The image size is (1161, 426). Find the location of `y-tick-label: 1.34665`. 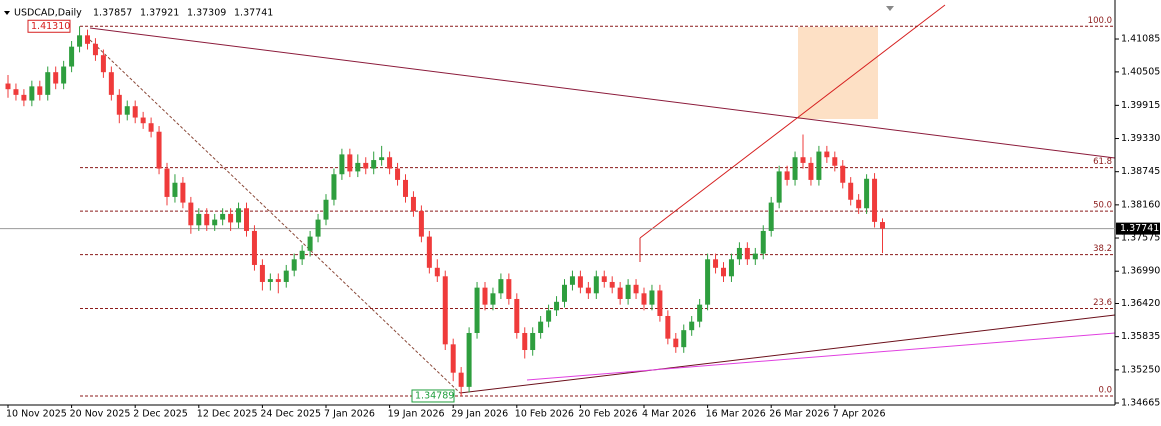

y-tick-label: 1.34665 is located at coordinates (1140, 403).